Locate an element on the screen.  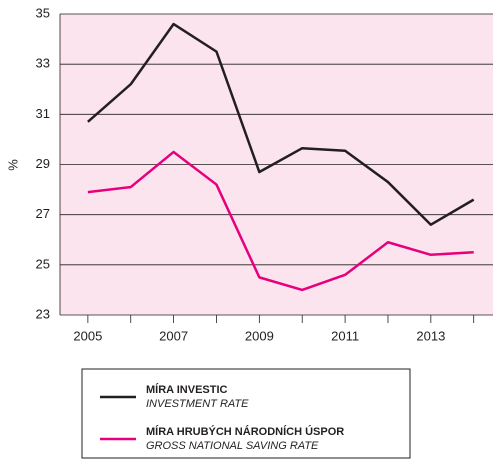
y-tick-label: 33 is located at coordinates (43, 63).